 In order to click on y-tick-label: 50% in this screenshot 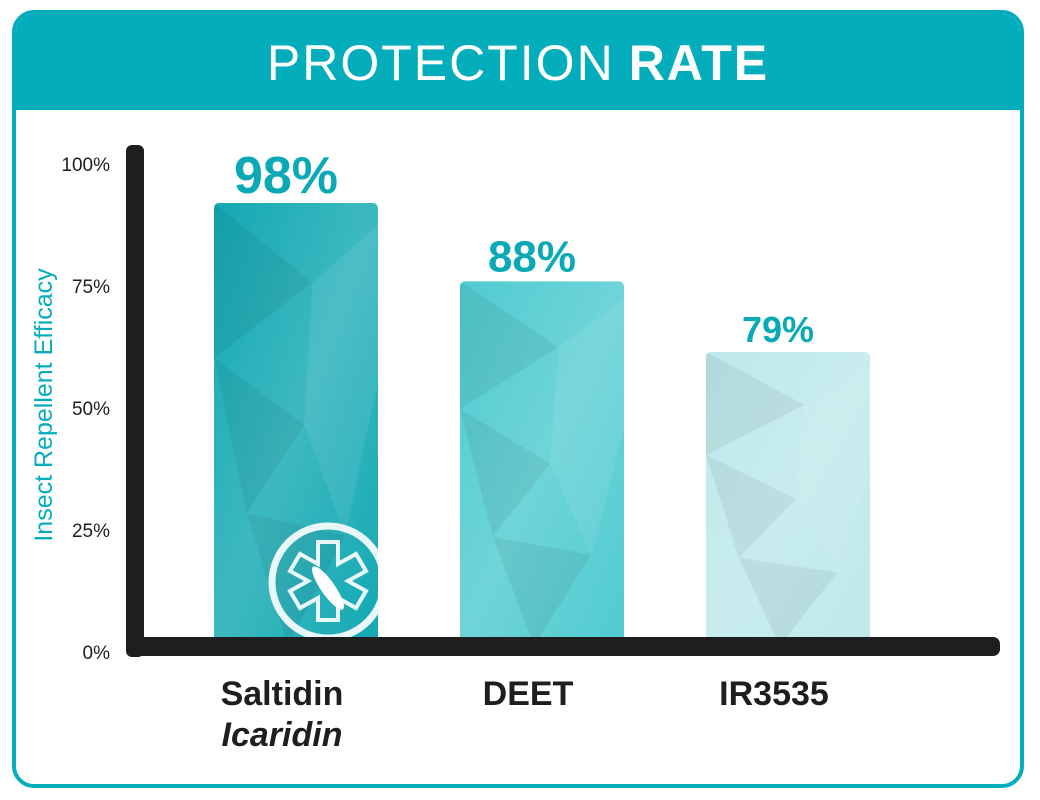, I will do `click(91, 409)`.